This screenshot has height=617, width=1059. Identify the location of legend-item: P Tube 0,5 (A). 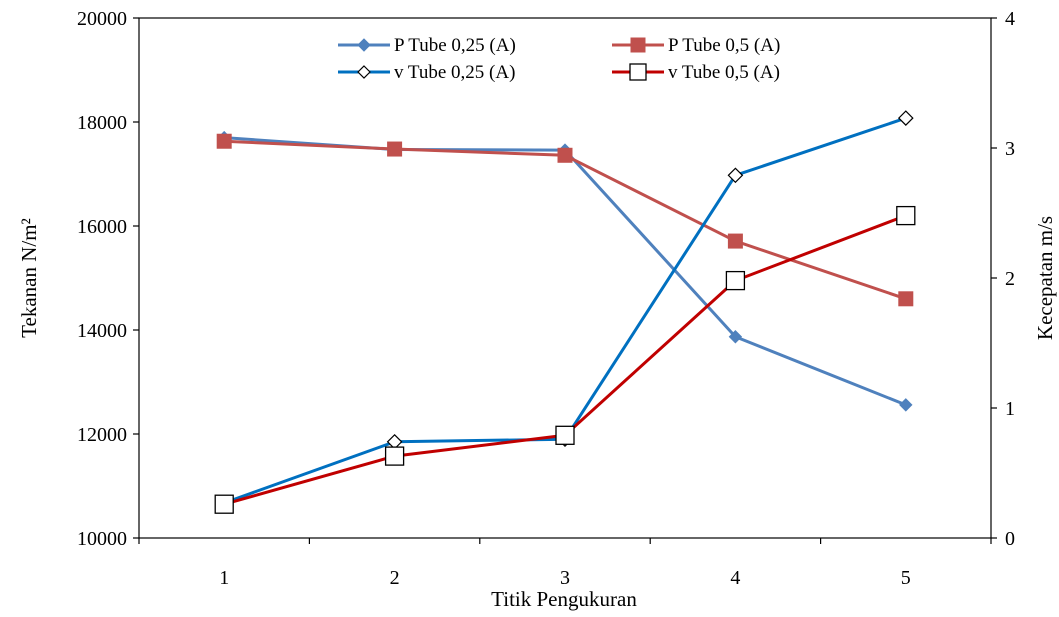
(696, 45).